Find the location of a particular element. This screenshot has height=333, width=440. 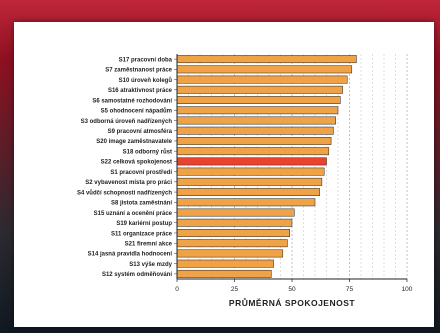

category-label: S2 vybavenost místa pro práci is located at coordinates (128, 183).